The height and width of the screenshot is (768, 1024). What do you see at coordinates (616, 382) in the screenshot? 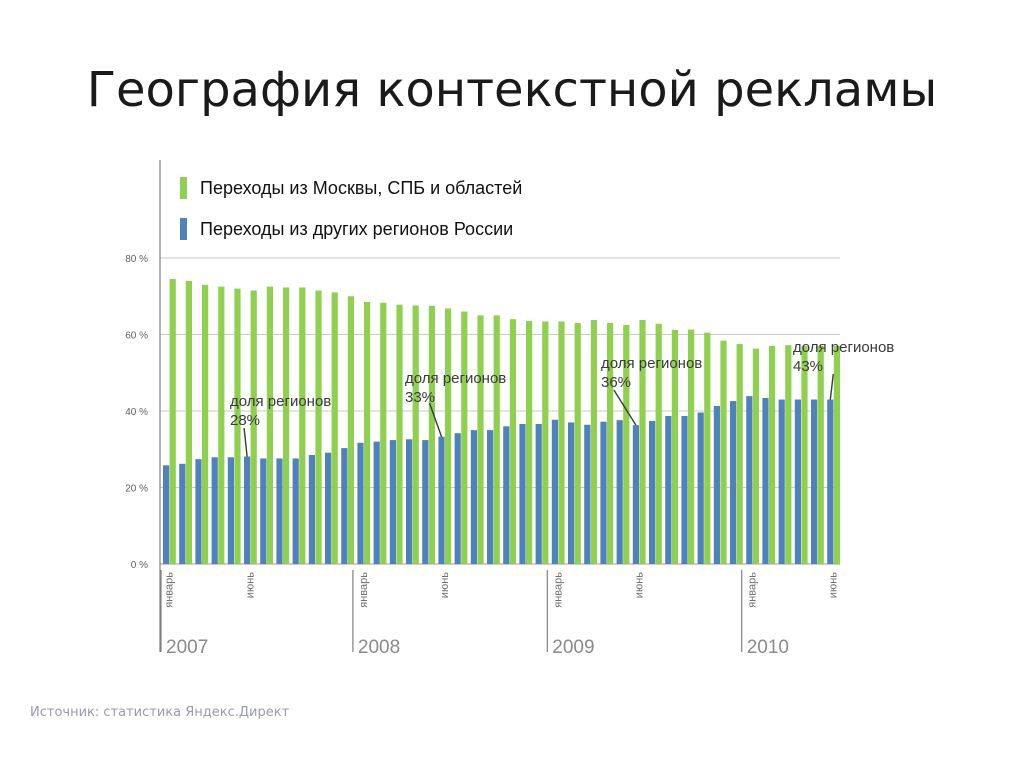
I see `annotation-value: 36%` at bounding box center [616, 382].